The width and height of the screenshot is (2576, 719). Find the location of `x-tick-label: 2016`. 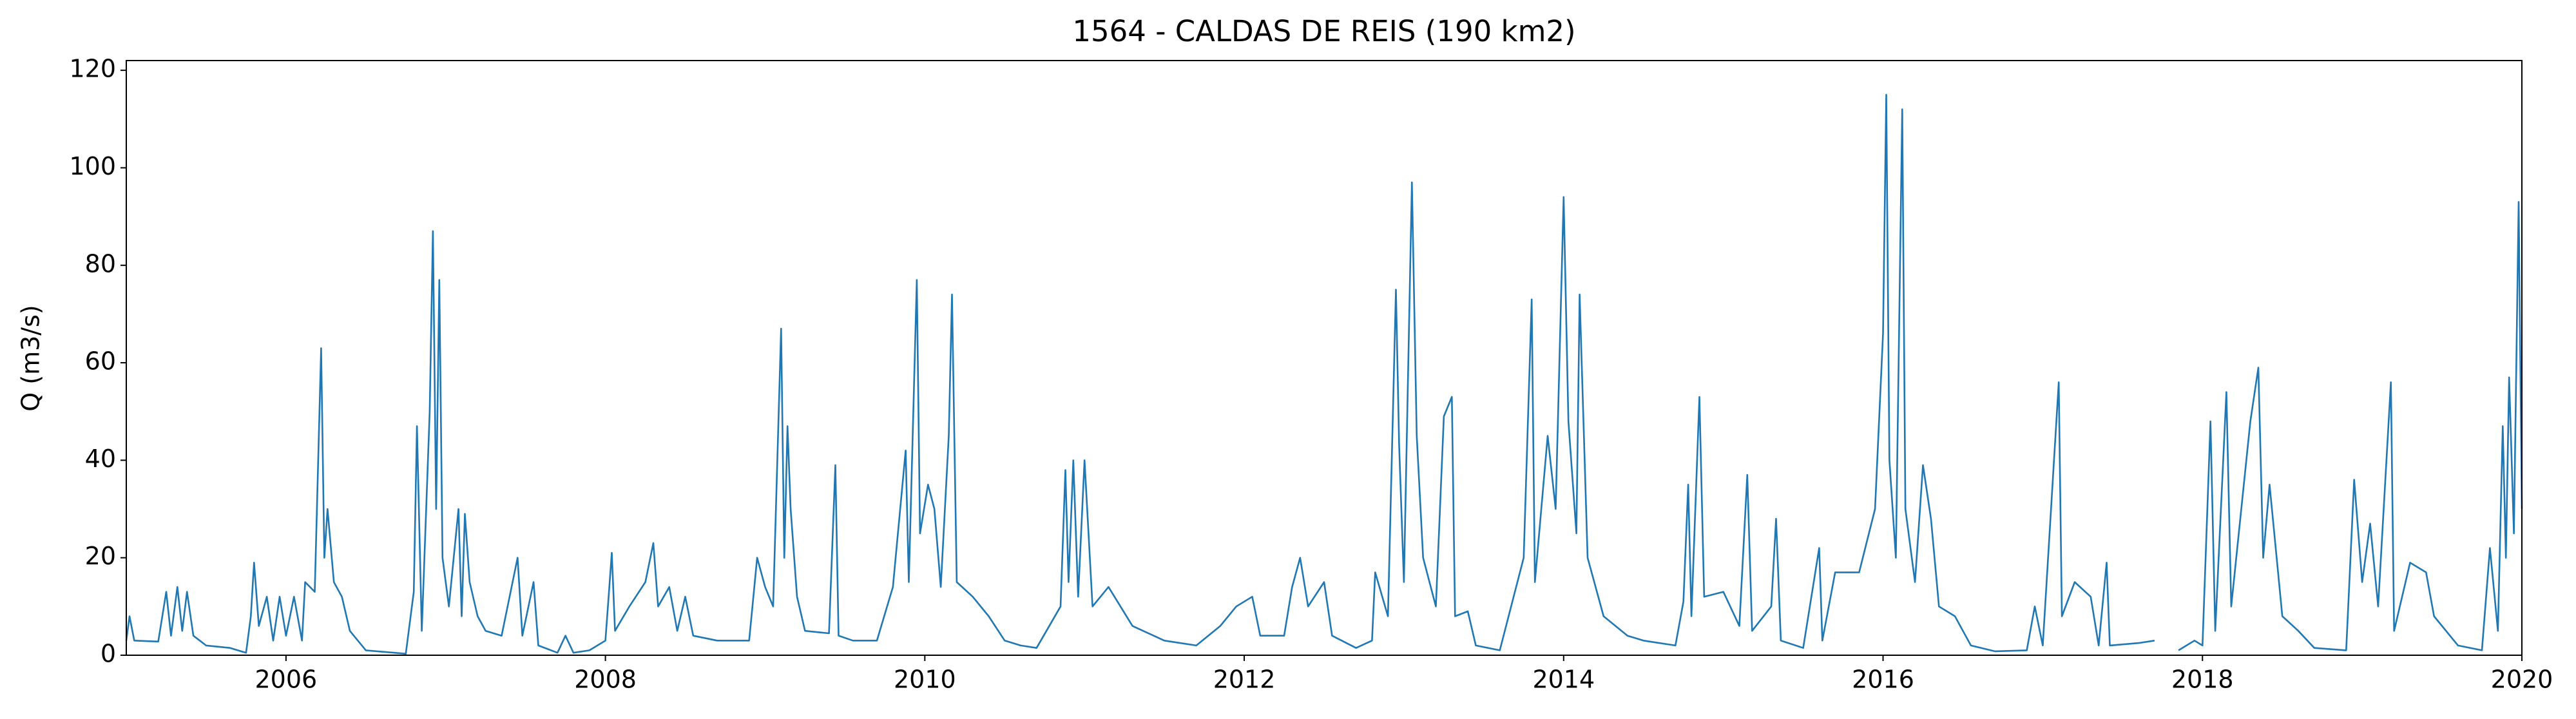

x-tick-label: 2016 is located at coordinates (1883, 680).